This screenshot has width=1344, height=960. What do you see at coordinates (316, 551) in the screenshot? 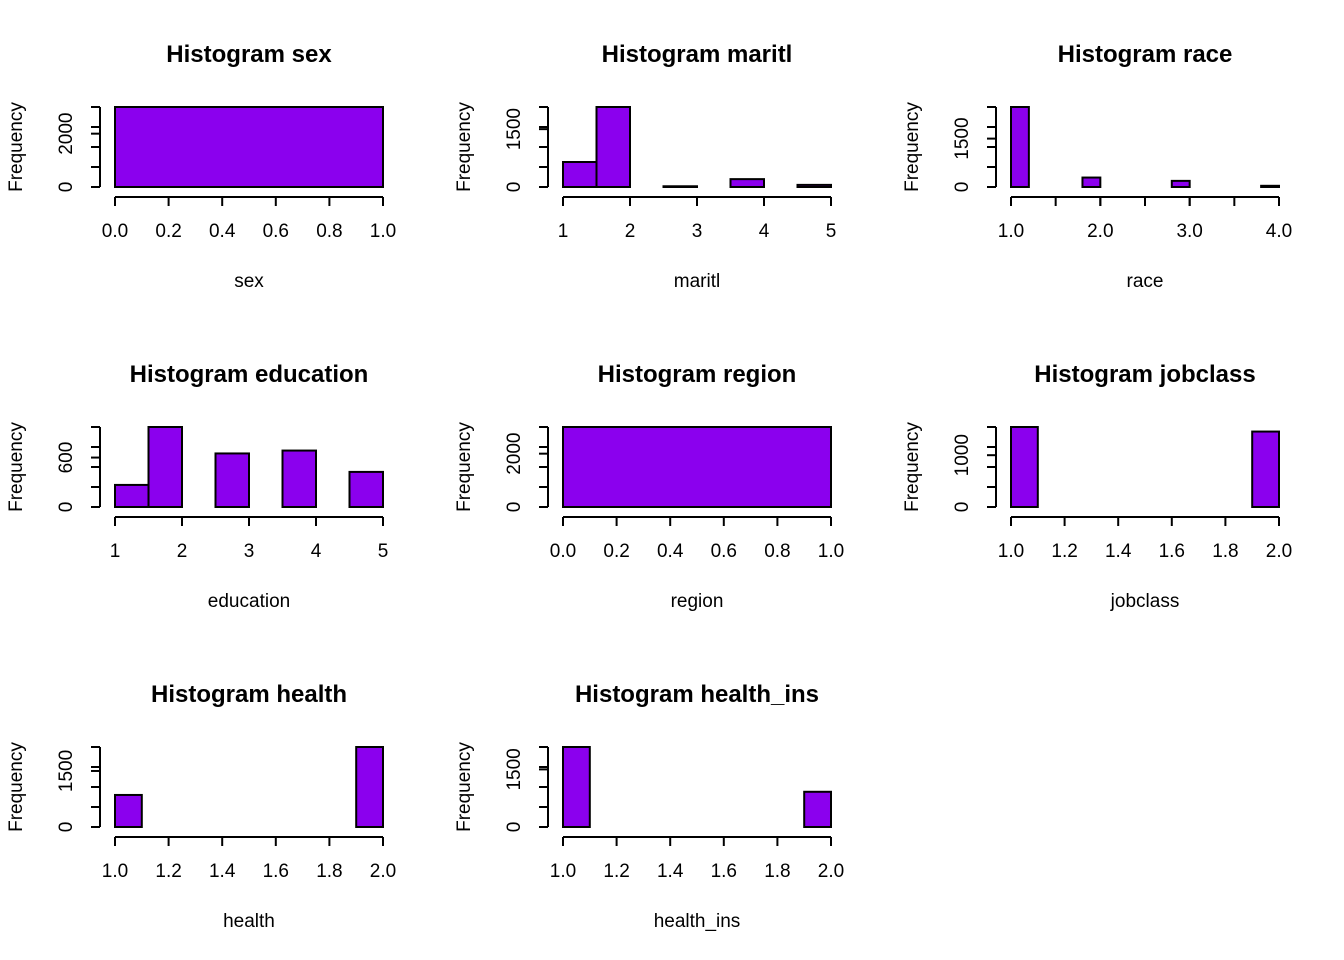
I see `x-tick-label: 4` at bounding box center [316, 551].